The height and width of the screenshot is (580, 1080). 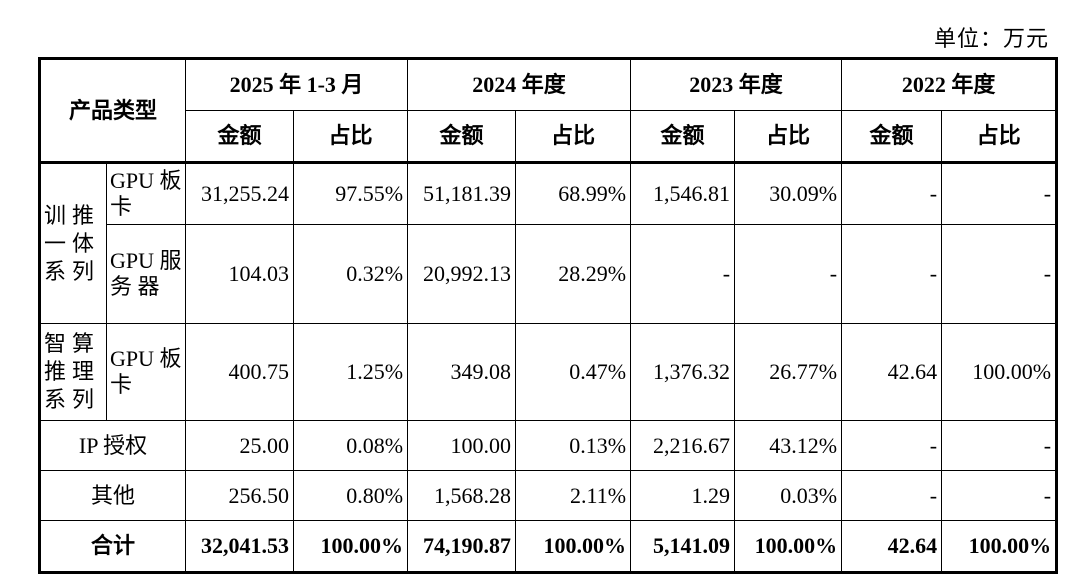 What do you see at coordinates (788, 372) in the screenshot?
I see `ratio-cell: 26.77%` at bounding box center [788, 372].